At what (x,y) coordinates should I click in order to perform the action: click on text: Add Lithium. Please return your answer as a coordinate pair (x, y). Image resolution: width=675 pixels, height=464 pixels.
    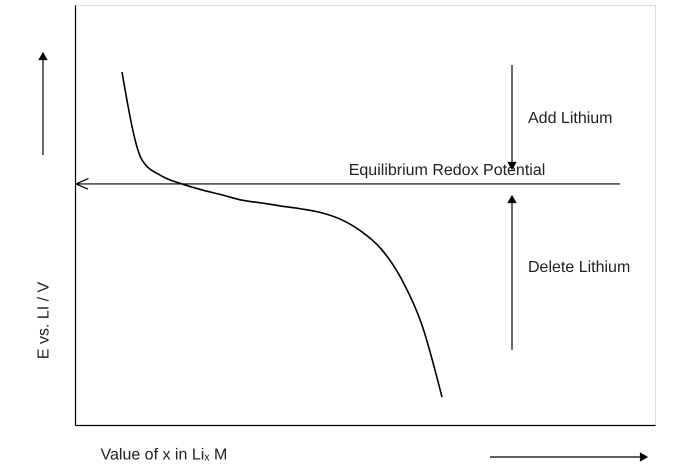
    Looking at the image, I should click on (570, 118).